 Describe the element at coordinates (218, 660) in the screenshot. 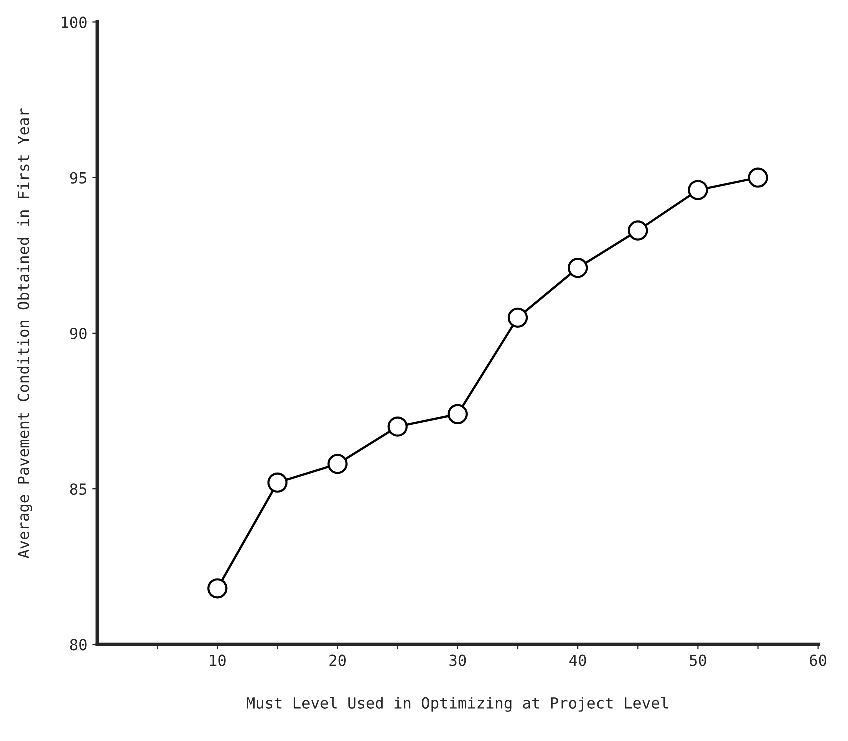

I see `x-tick-label: 10` at that location.